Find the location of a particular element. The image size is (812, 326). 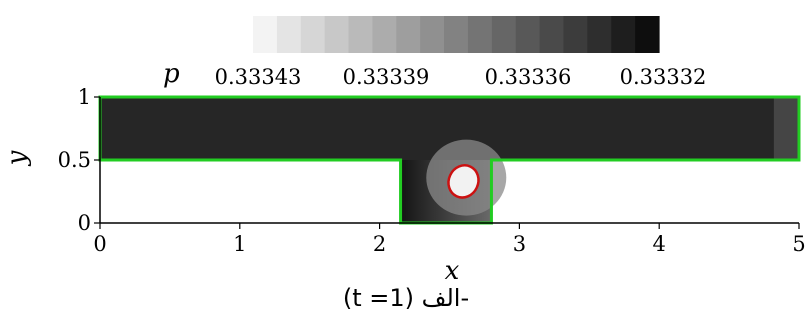

colorbar is located at coordinates (456, 34).